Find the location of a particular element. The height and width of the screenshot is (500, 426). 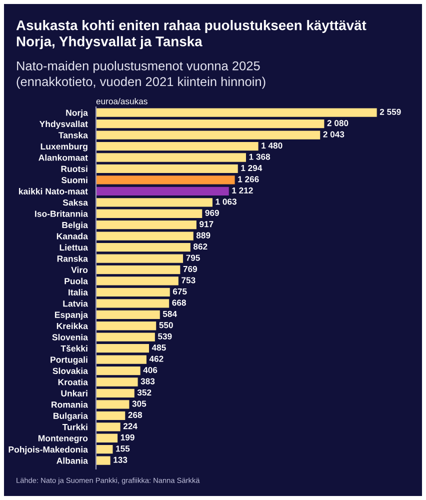

y-tick-label: Romania is located at coordinates (70, 404).